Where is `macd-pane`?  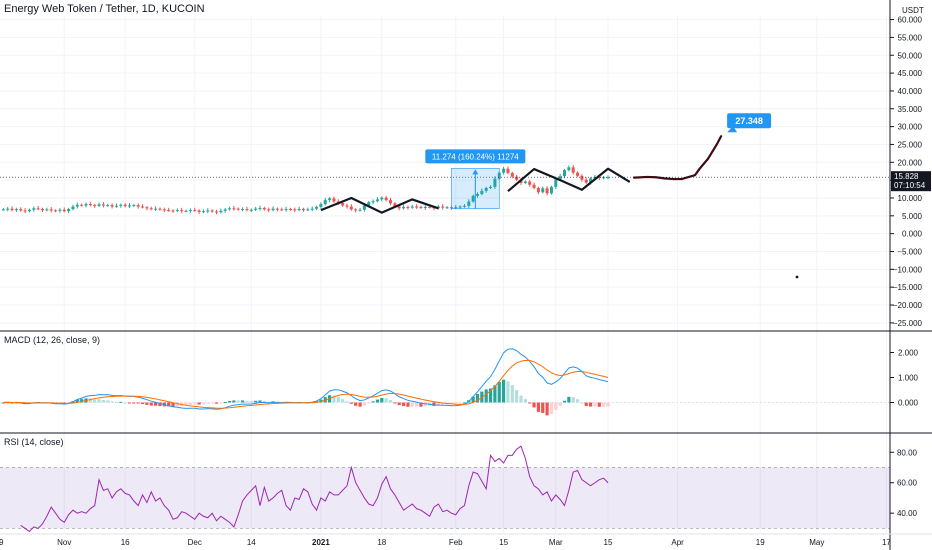 macd-pane is located at coordinates (445, 382).